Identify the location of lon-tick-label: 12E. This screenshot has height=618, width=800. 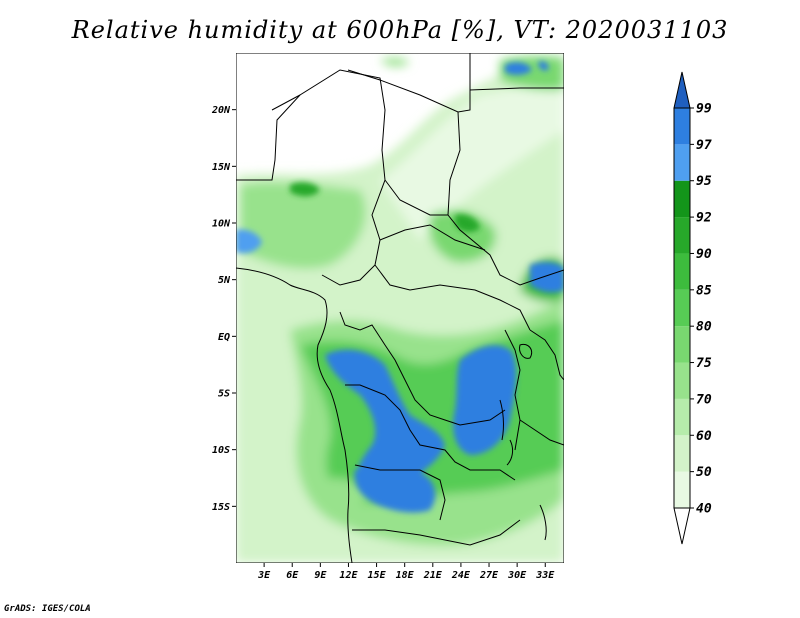
(348, 575).